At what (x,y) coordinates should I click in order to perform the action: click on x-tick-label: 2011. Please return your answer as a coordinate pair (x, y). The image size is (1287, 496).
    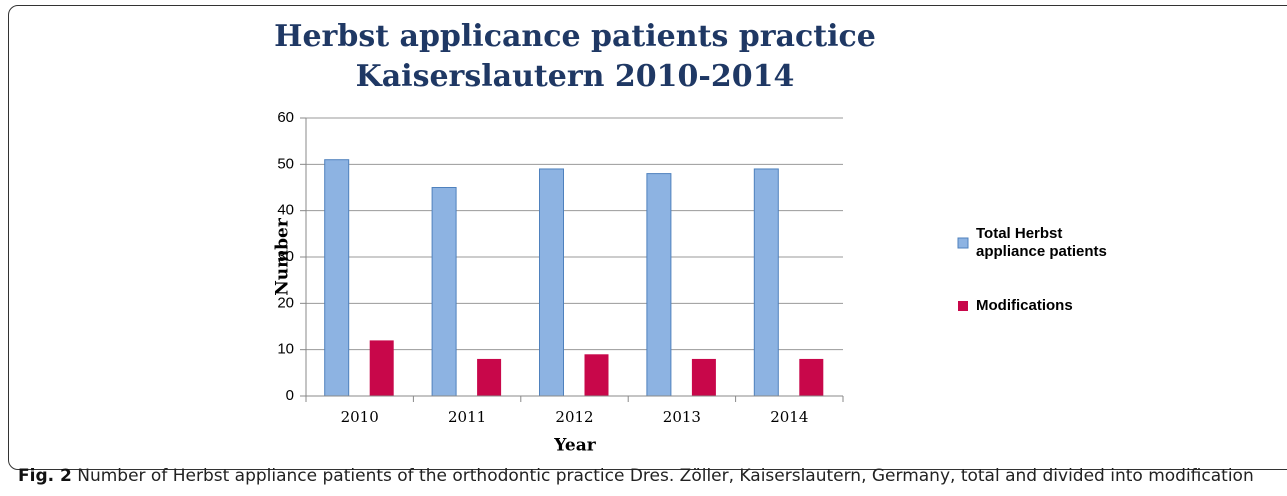
    Looking at the image, I should click on (467, 417).